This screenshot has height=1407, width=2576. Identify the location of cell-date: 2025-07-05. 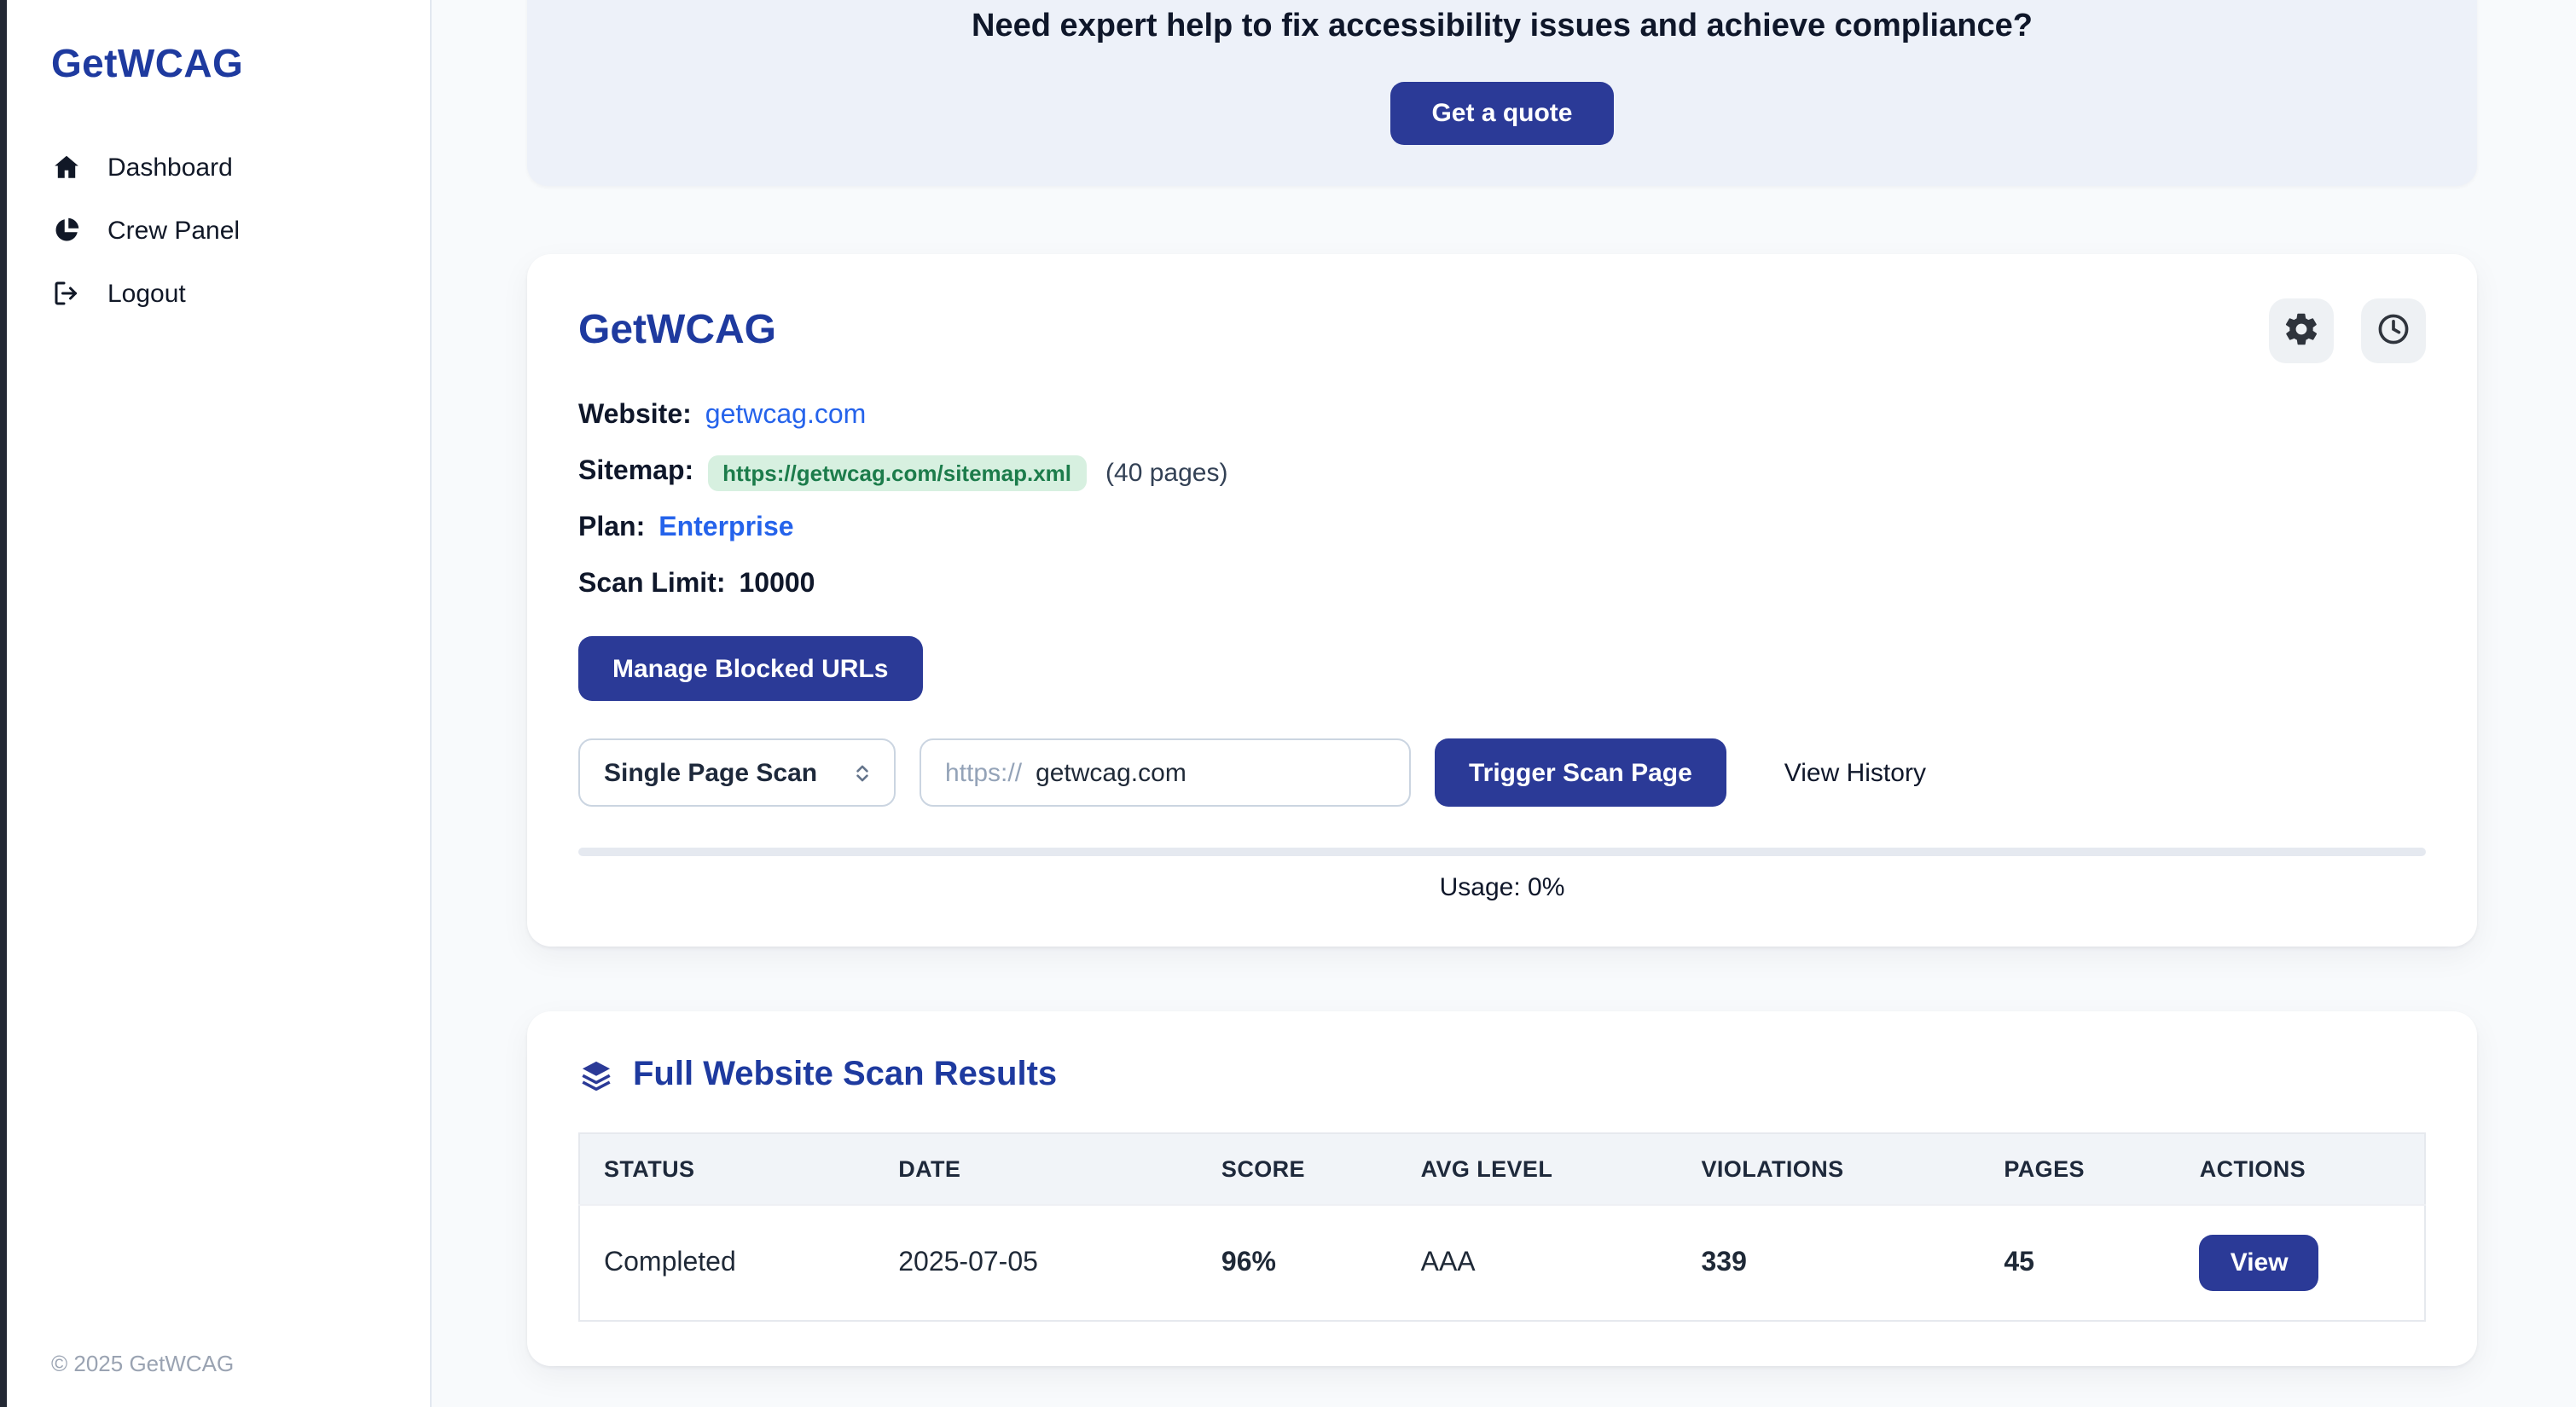
(1036, 1262).